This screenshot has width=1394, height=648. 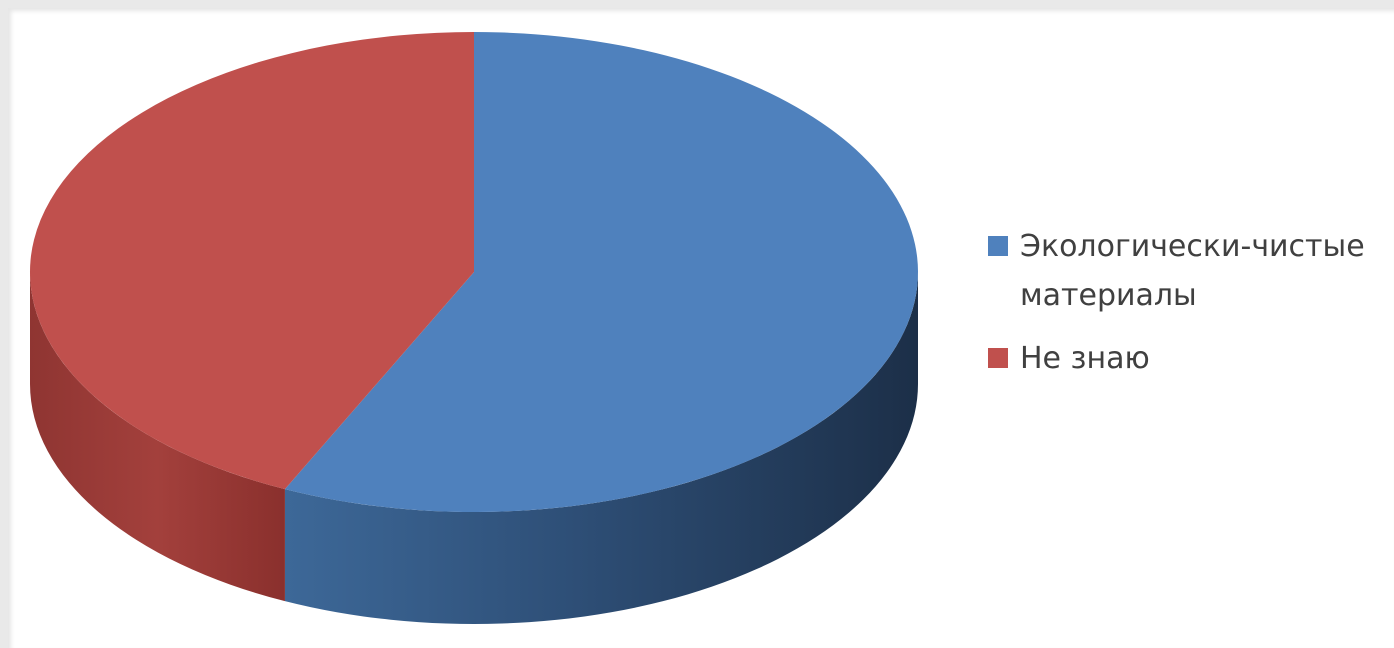 I want to click on legend-label-ecological-line1: Экологически-чистые, so click(x=1192, y=246).